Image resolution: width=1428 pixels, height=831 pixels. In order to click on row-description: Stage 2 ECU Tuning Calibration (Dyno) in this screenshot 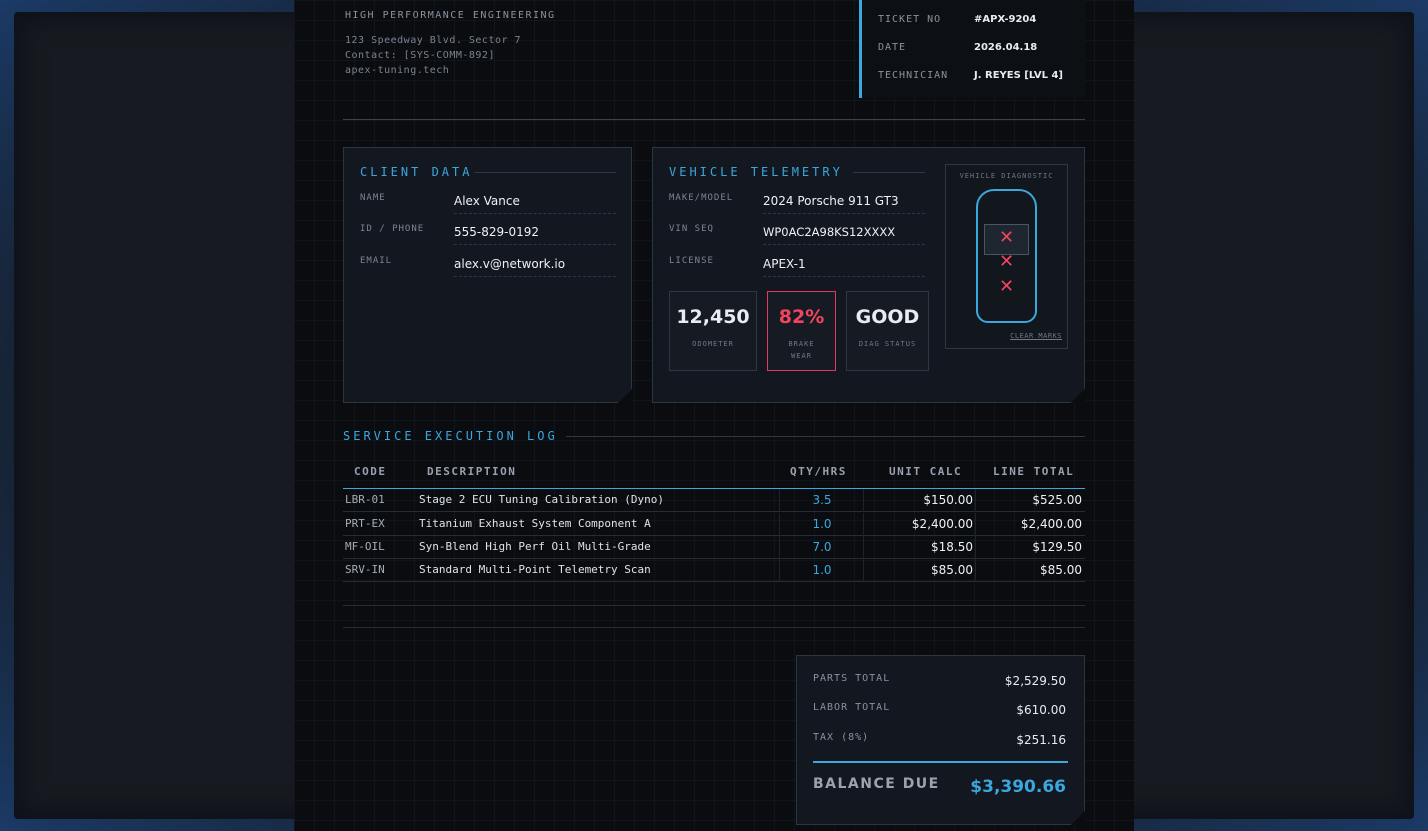, I will do `click(542, 499)`.